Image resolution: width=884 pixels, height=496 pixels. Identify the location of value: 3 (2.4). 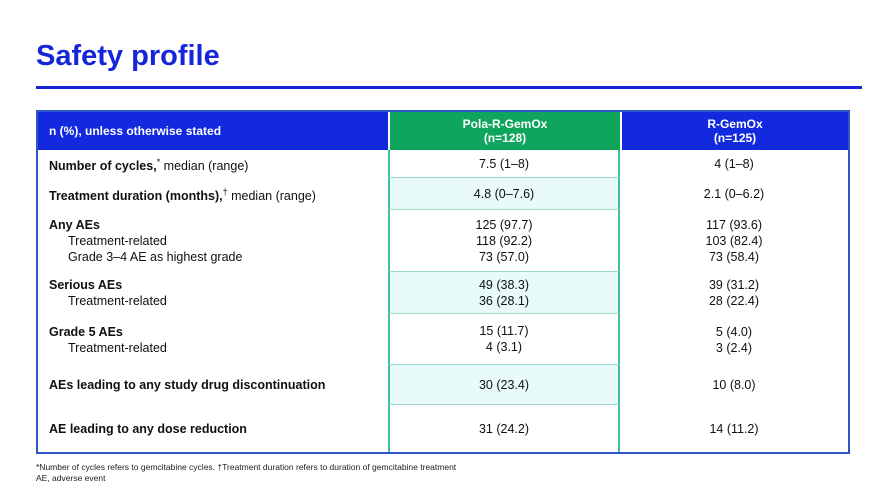
(734, 347).